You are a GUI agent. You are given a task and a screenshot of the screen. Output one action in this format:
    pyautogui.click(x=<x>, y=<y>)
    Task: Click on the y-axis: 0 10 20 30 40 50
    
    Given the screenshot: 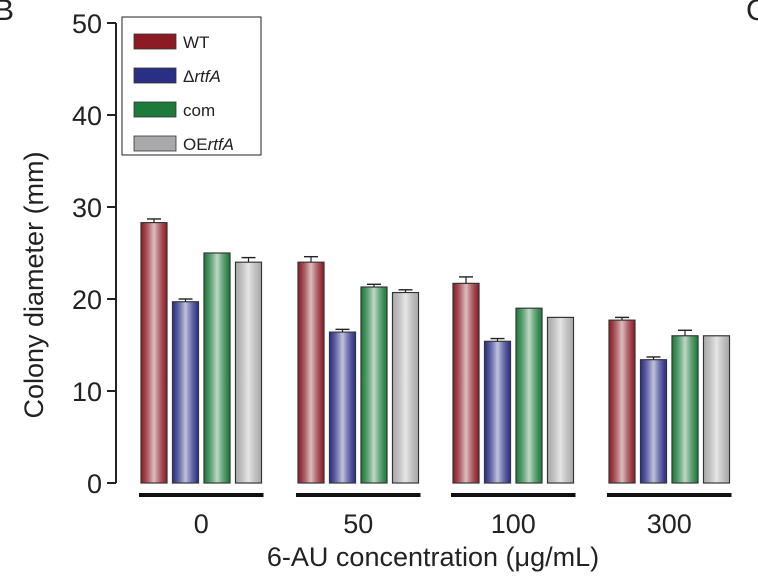 What is the action you would take?
    pyautogui.click(x=94, y=254)
    